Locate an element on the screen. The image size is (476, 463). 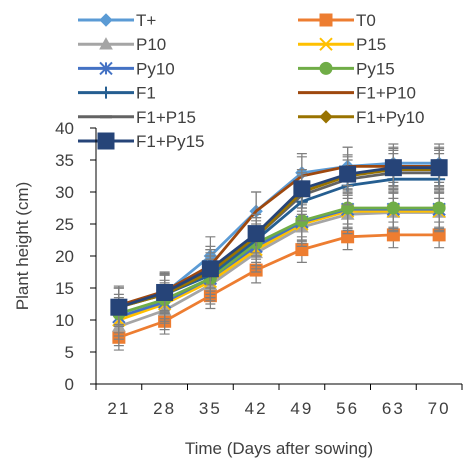
legend-item: P10 is located at coordinates (122, 44).